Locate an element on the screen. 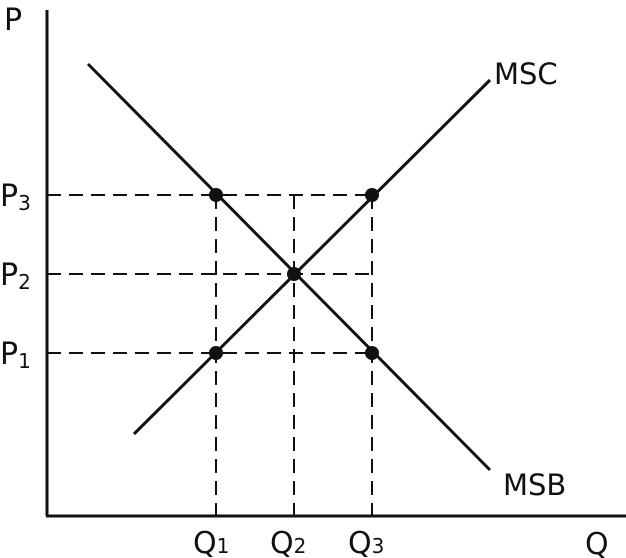  msb-label: MSB is located at coordinates (534, 485).